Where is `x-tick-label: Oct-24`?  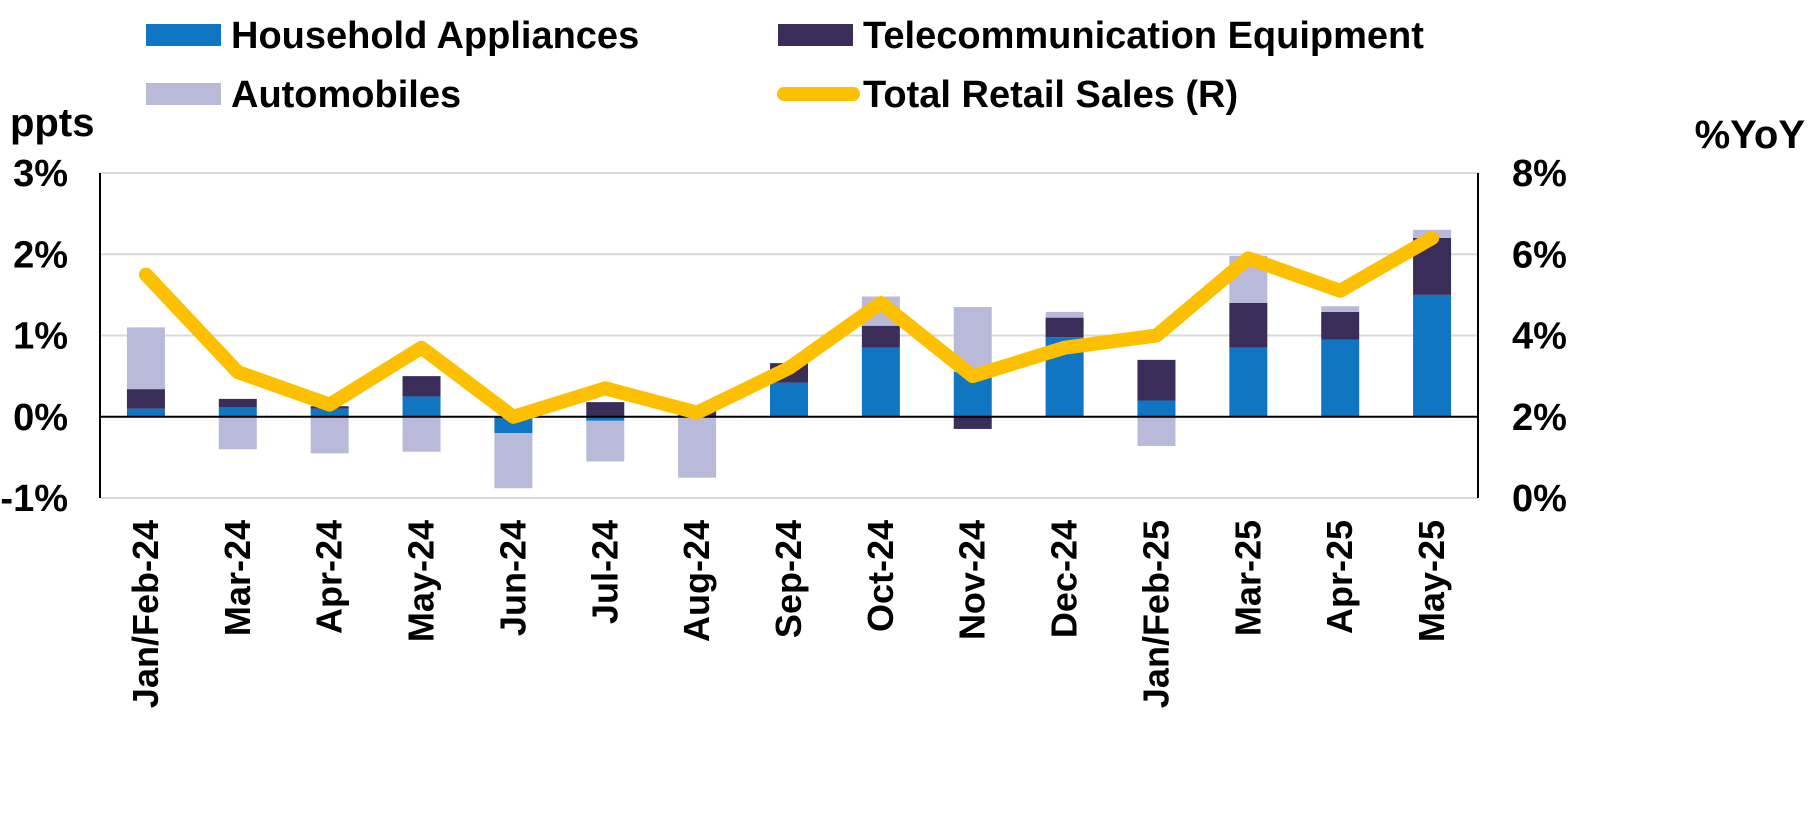
x-tick-label: Oct-24 is located at coordinates (880, 576).